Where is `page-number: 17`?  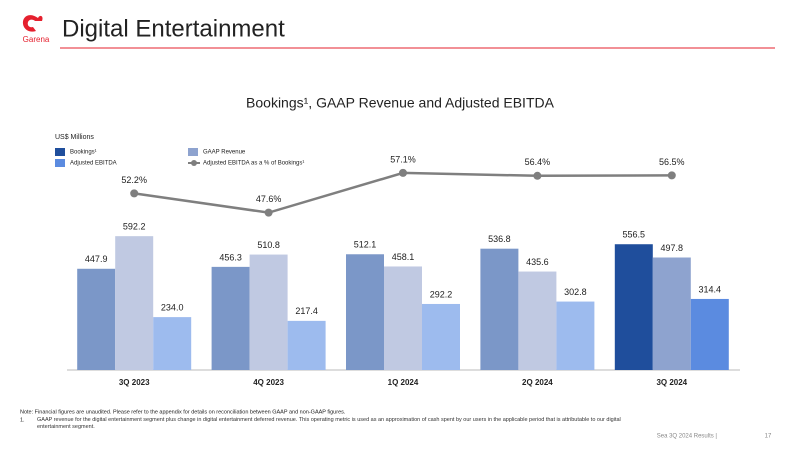
page-number: 17 is located at coordinates (768, 437).